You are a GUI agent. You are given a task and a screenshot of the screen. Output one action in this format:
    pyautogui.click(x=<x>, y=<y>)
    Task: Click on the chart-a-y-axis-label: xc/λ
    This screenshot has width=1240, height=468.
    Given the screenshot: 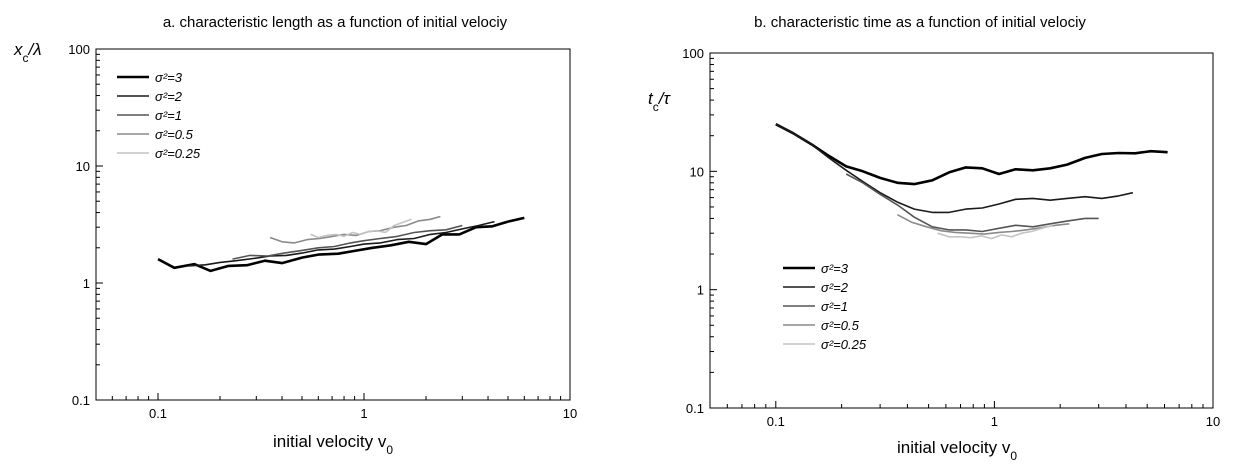 What is the action you would take?
    pyautogui.click(x=27, y=52)
    